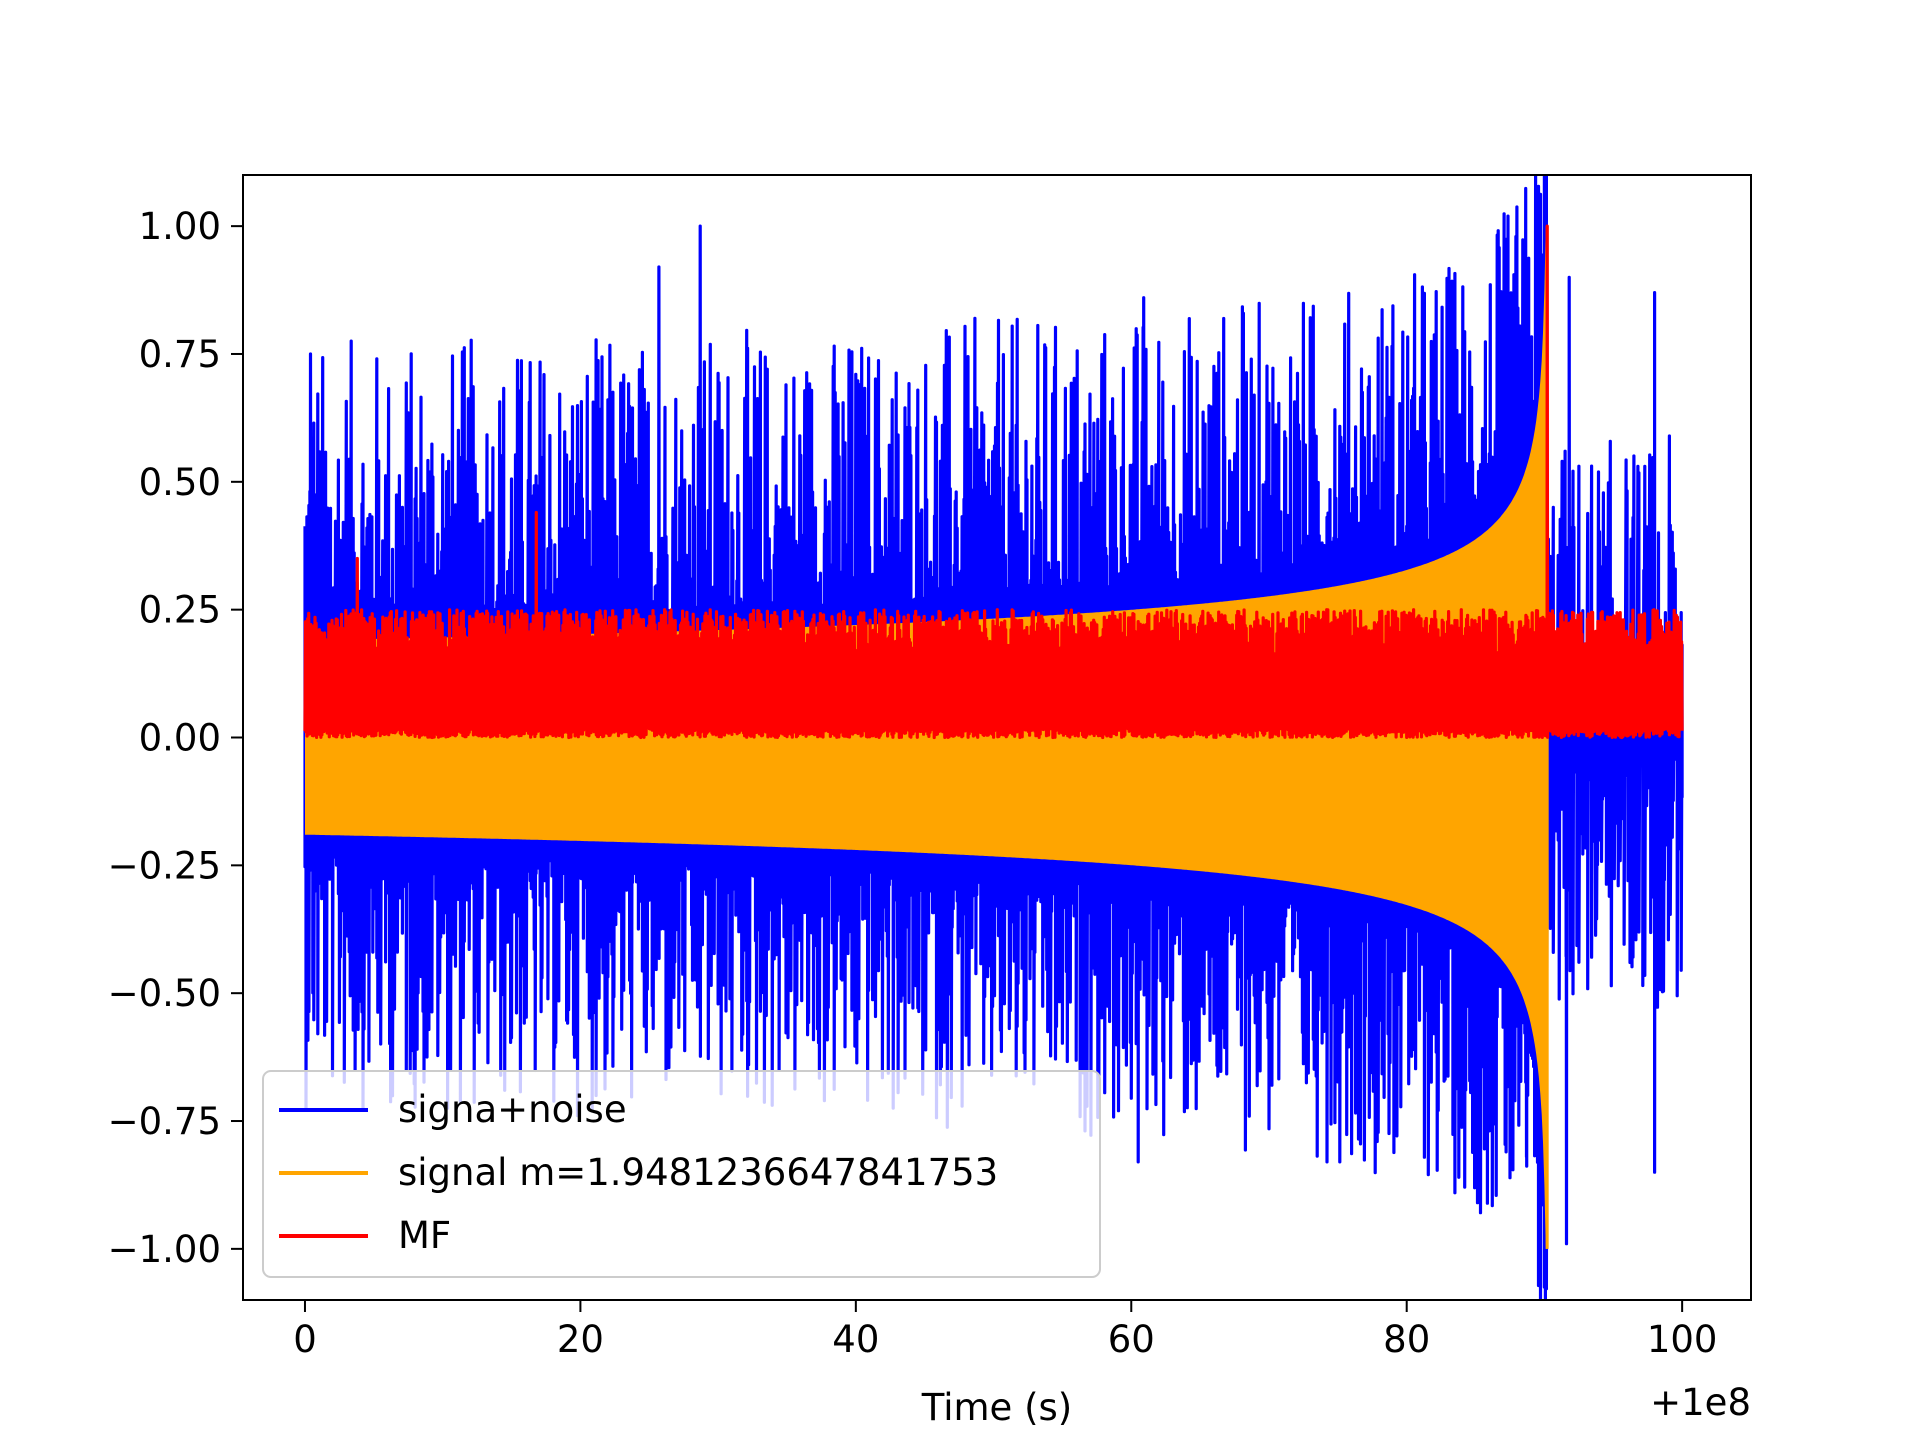  I want to click on y-tick-label: −0.75, so click(164, 1121).